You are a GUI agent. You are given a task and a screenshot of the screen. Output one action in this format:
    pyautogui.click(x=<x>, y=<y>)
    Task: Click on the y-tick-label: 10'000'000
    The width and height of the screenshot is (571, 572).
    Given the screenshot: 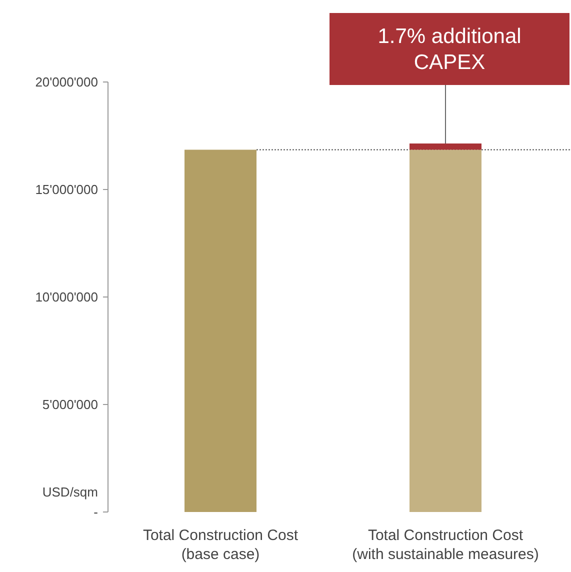 What is the action you would take?
    pyautogui.click(x=66, y=297)
    